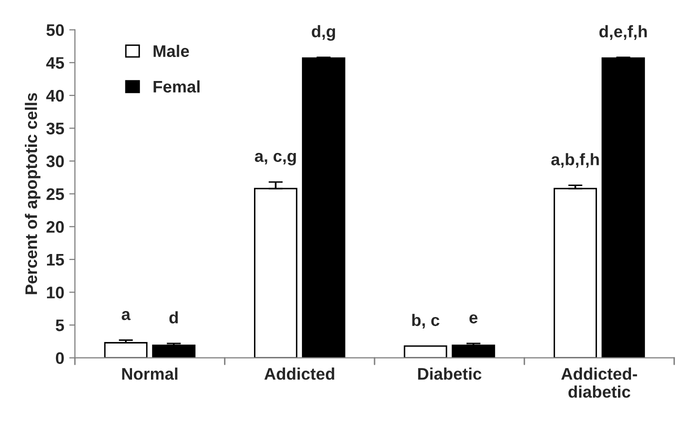 The height and width of the screenshot is (426, 681). What do you see at coordinates (55, 227) in the screenshot?
I see `y-tick-label: 20` at bounding box center [55, 227].